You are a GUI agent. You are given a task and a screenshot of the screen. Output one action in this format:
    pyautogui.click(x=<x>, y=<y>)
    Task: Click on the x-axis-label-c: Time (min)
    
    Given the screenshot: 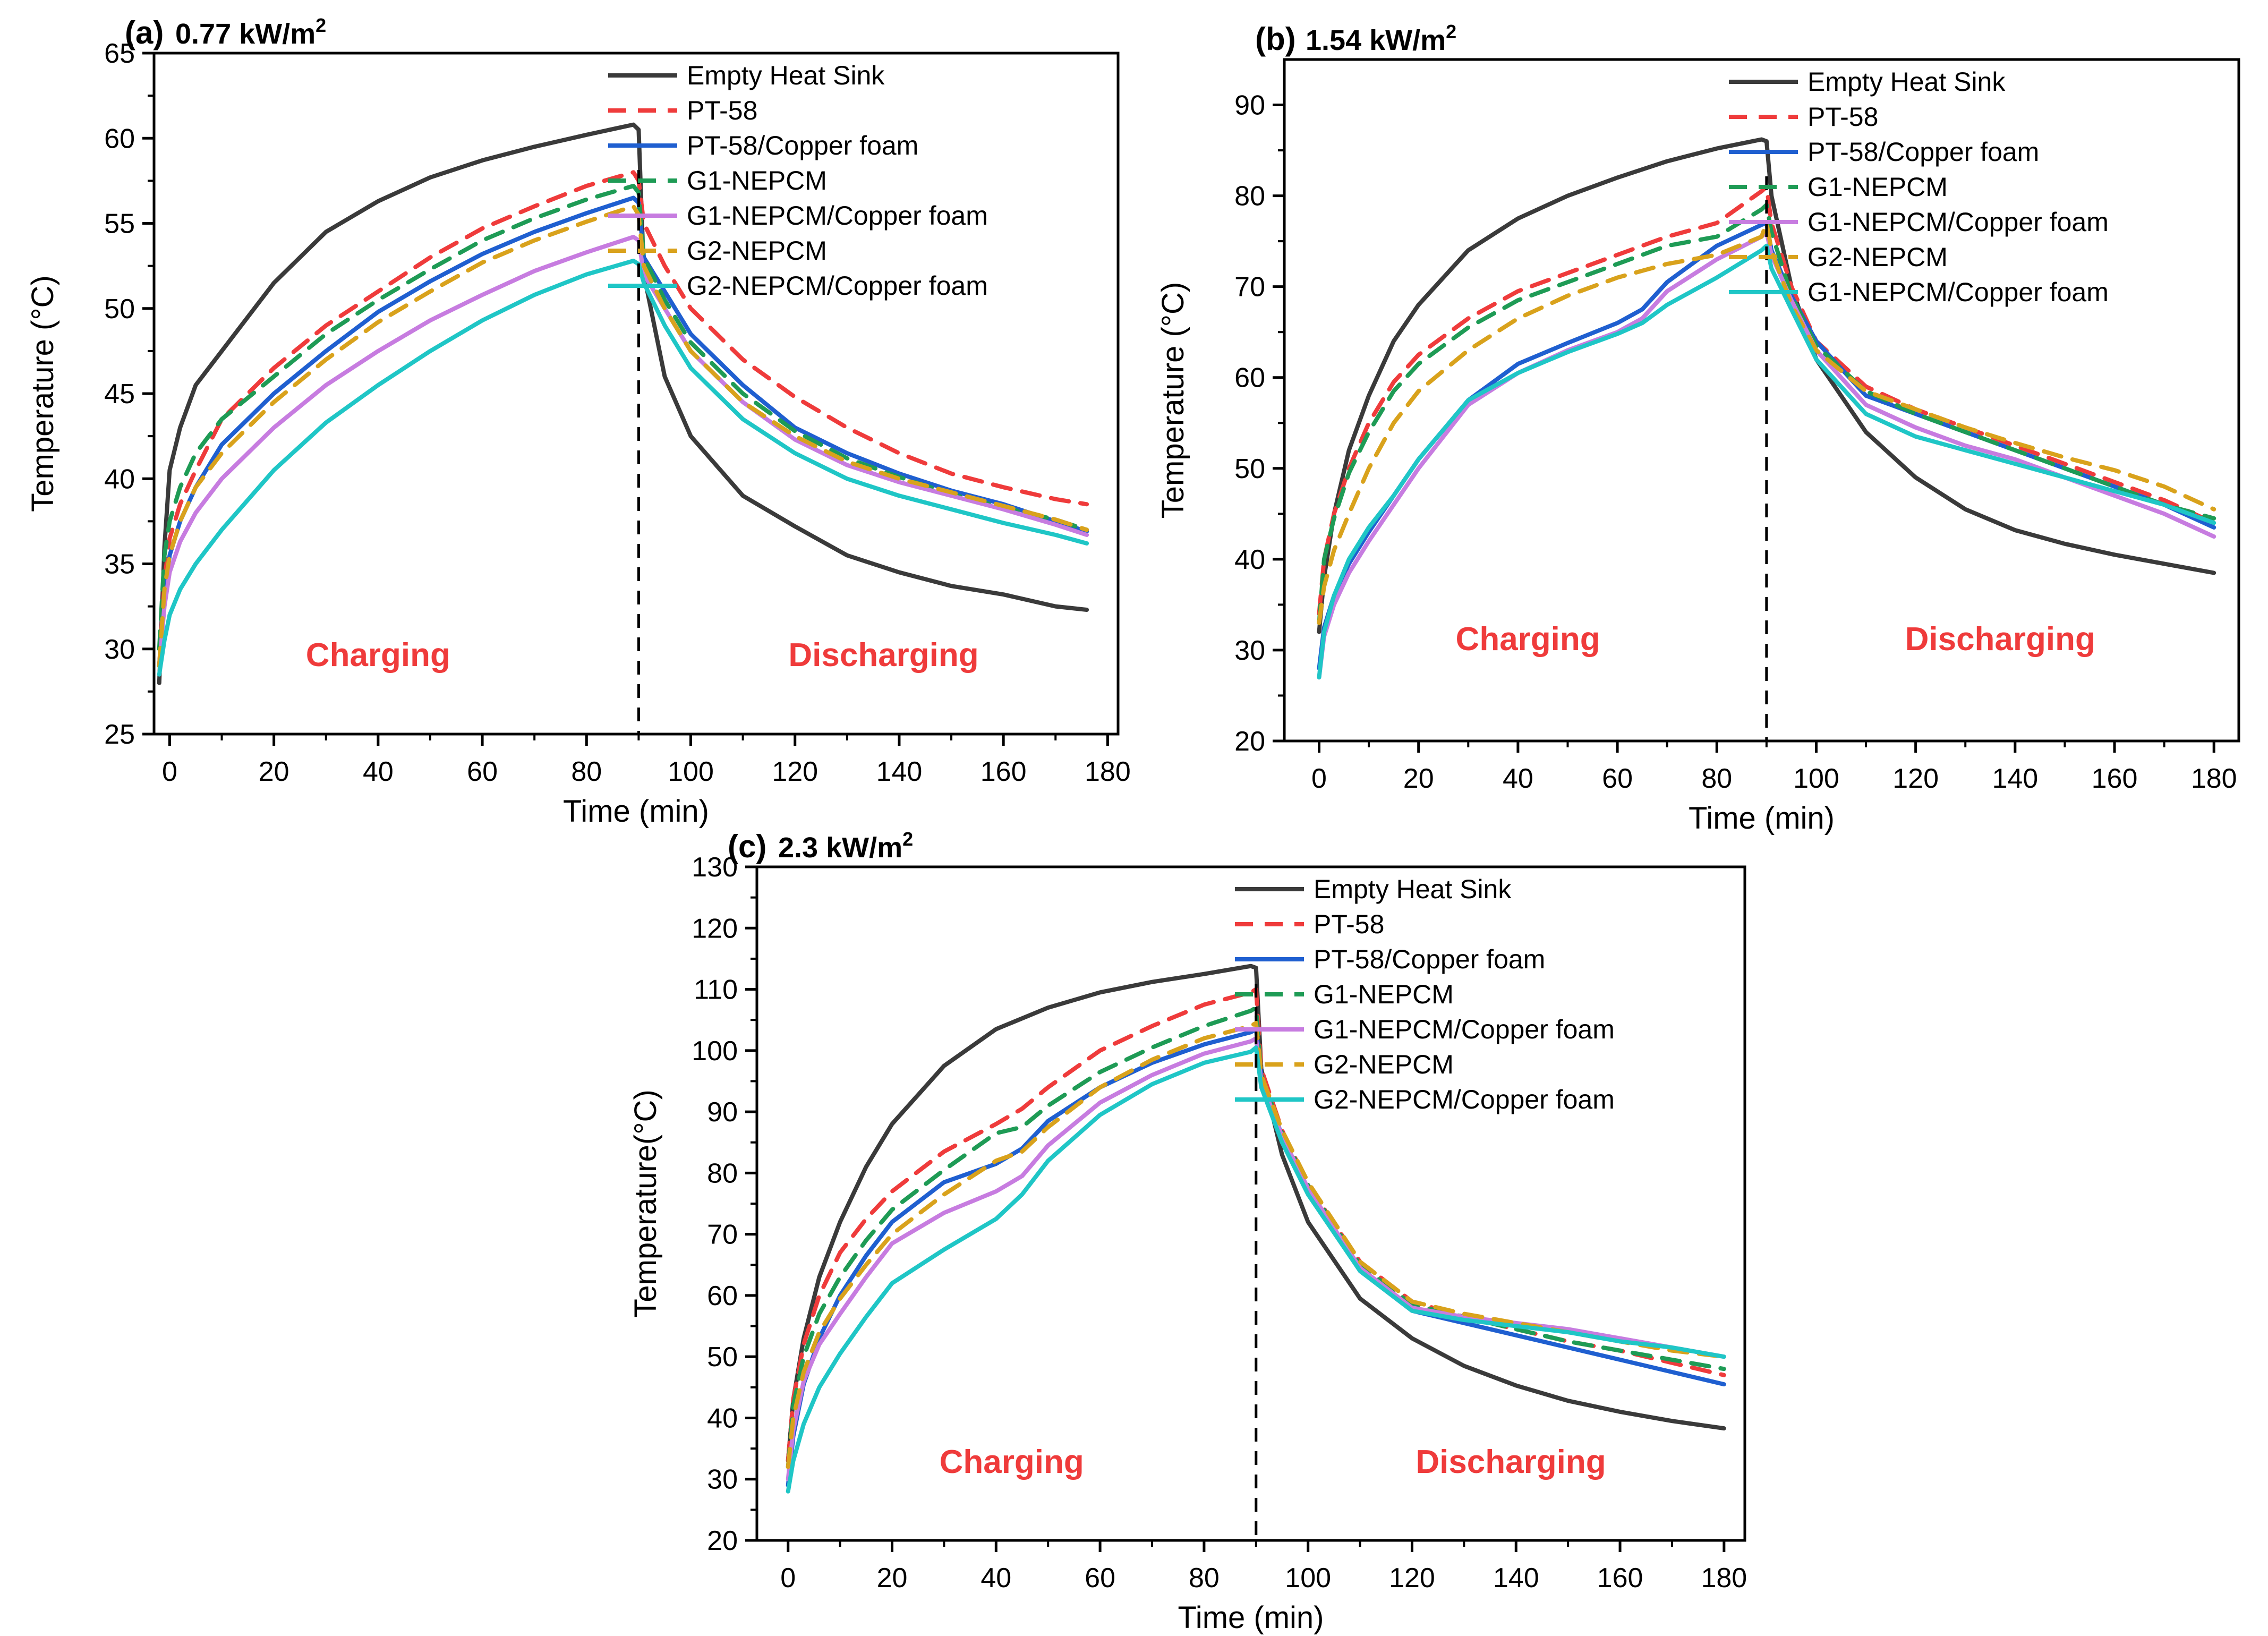 What is the action you would take?
    pyautogui.click(x=1251, y=1617)
    